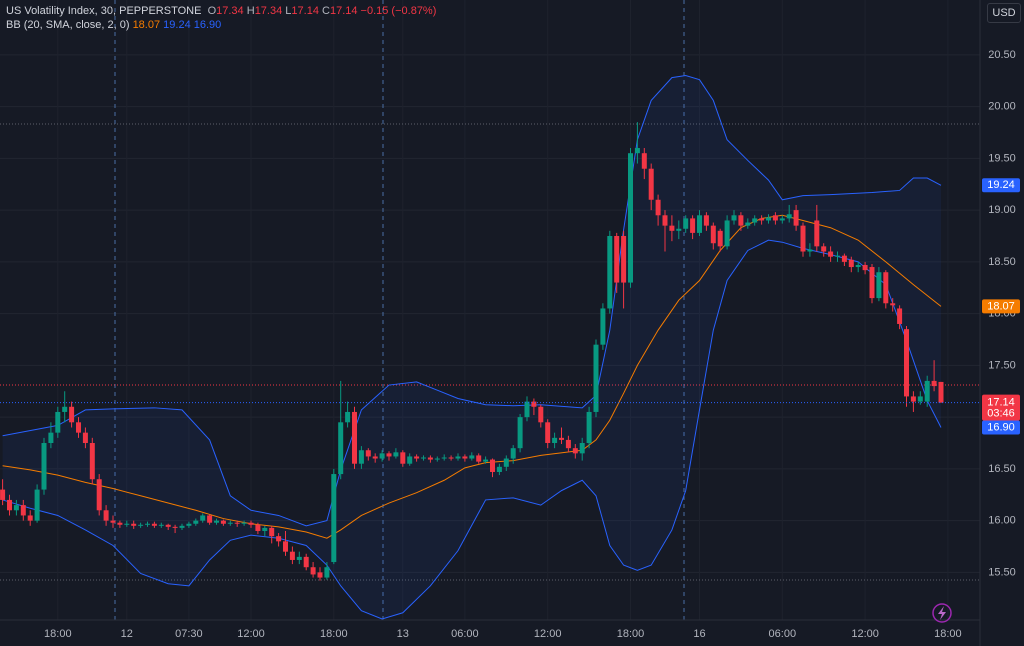  What do you see at coordinates (465, 634) in the screenshot?
I see `x-tick-label: 06:00` at bounding box center [465, 634].